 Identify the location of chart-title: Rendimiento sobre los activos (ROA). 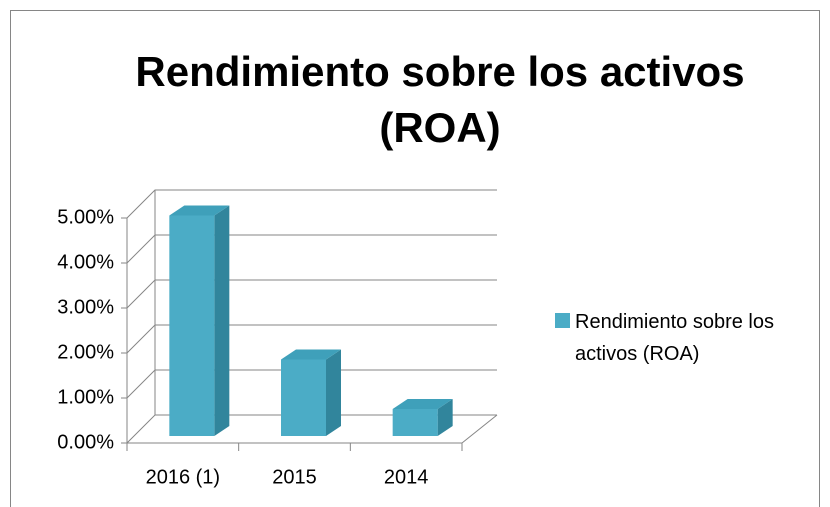
(440, 99).